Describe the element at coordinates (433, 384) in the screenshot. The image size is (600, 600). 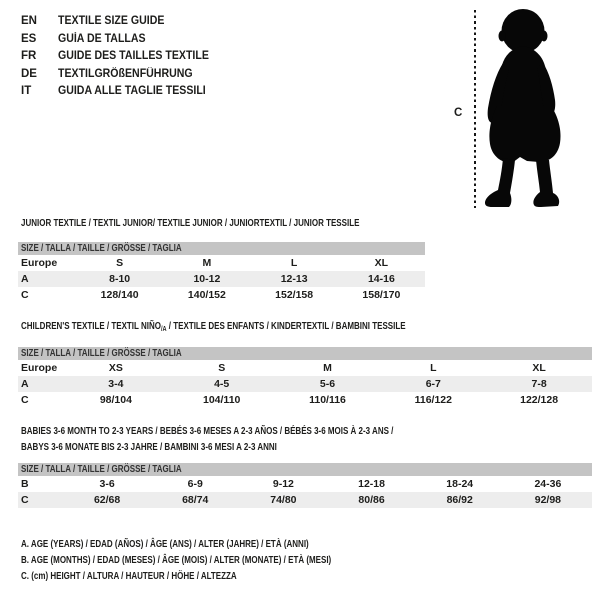
I see `table-cell: 6-7` at that location.